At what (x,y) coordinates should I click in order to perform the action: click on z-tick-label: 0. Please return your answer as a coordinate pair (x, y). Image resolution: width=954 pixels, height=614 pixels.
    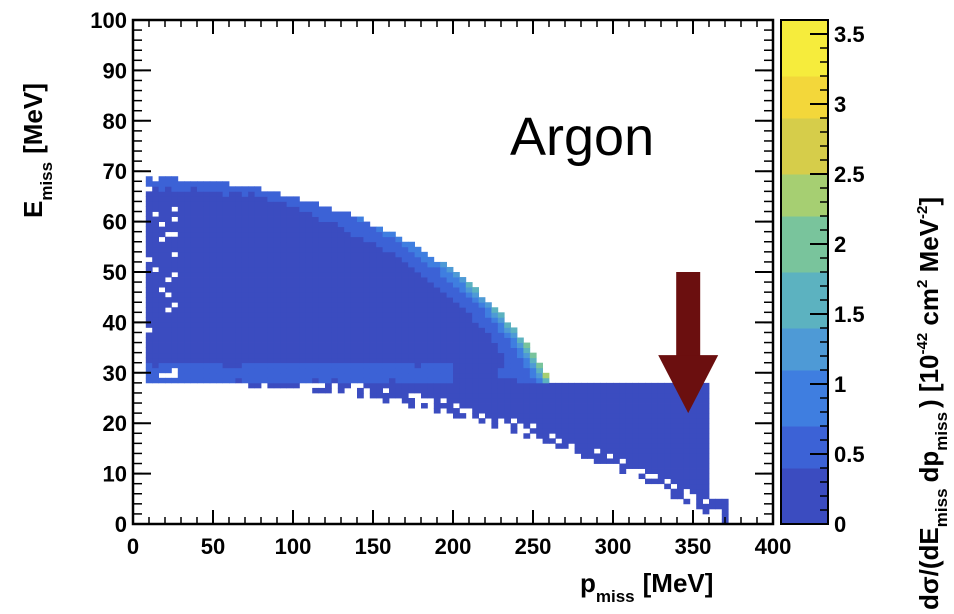
    Looking at the image, I should click on (840, 524).